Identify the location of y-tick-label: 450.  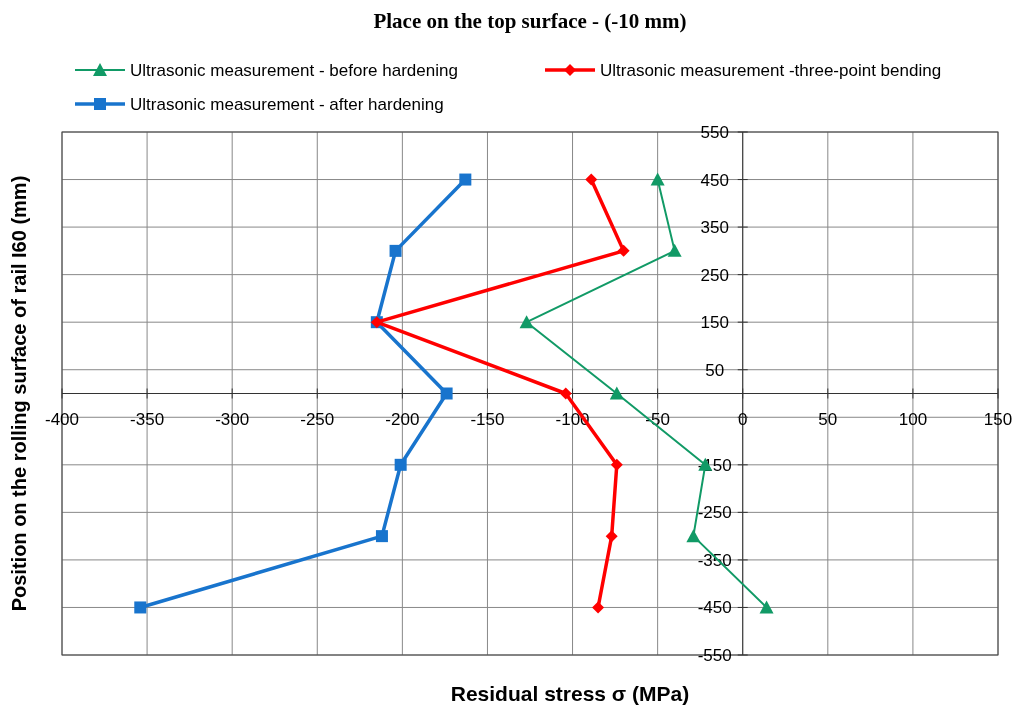
(714, 180).